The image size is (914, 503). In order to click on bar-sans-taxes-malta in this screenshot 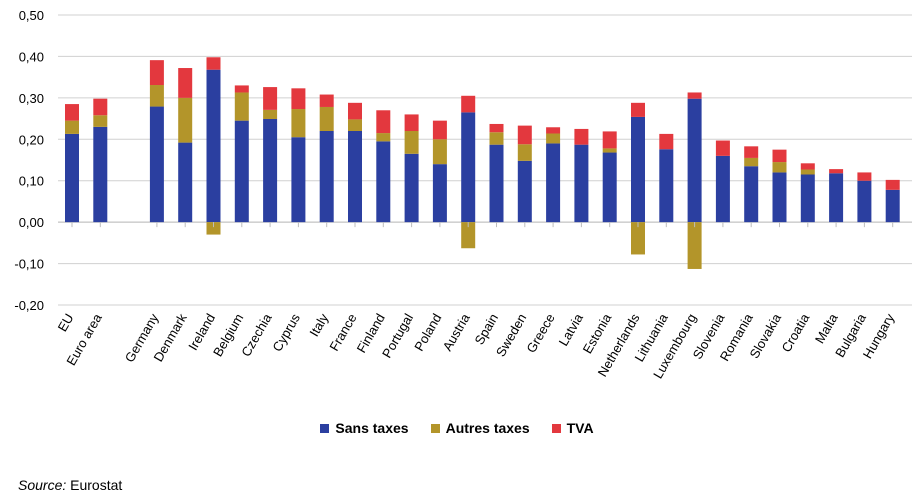, I will do `click(836, 198)`.